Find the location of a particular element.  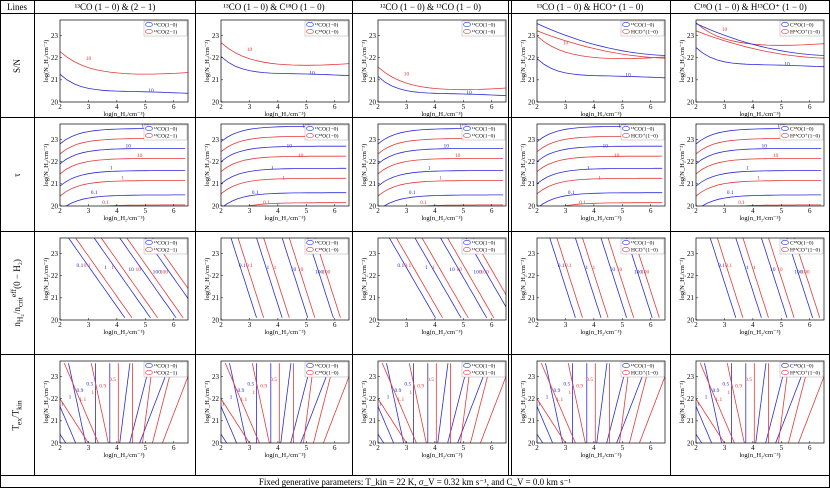

legend-label: ¹³CO(1−0) is located at coordinates (642, 243).